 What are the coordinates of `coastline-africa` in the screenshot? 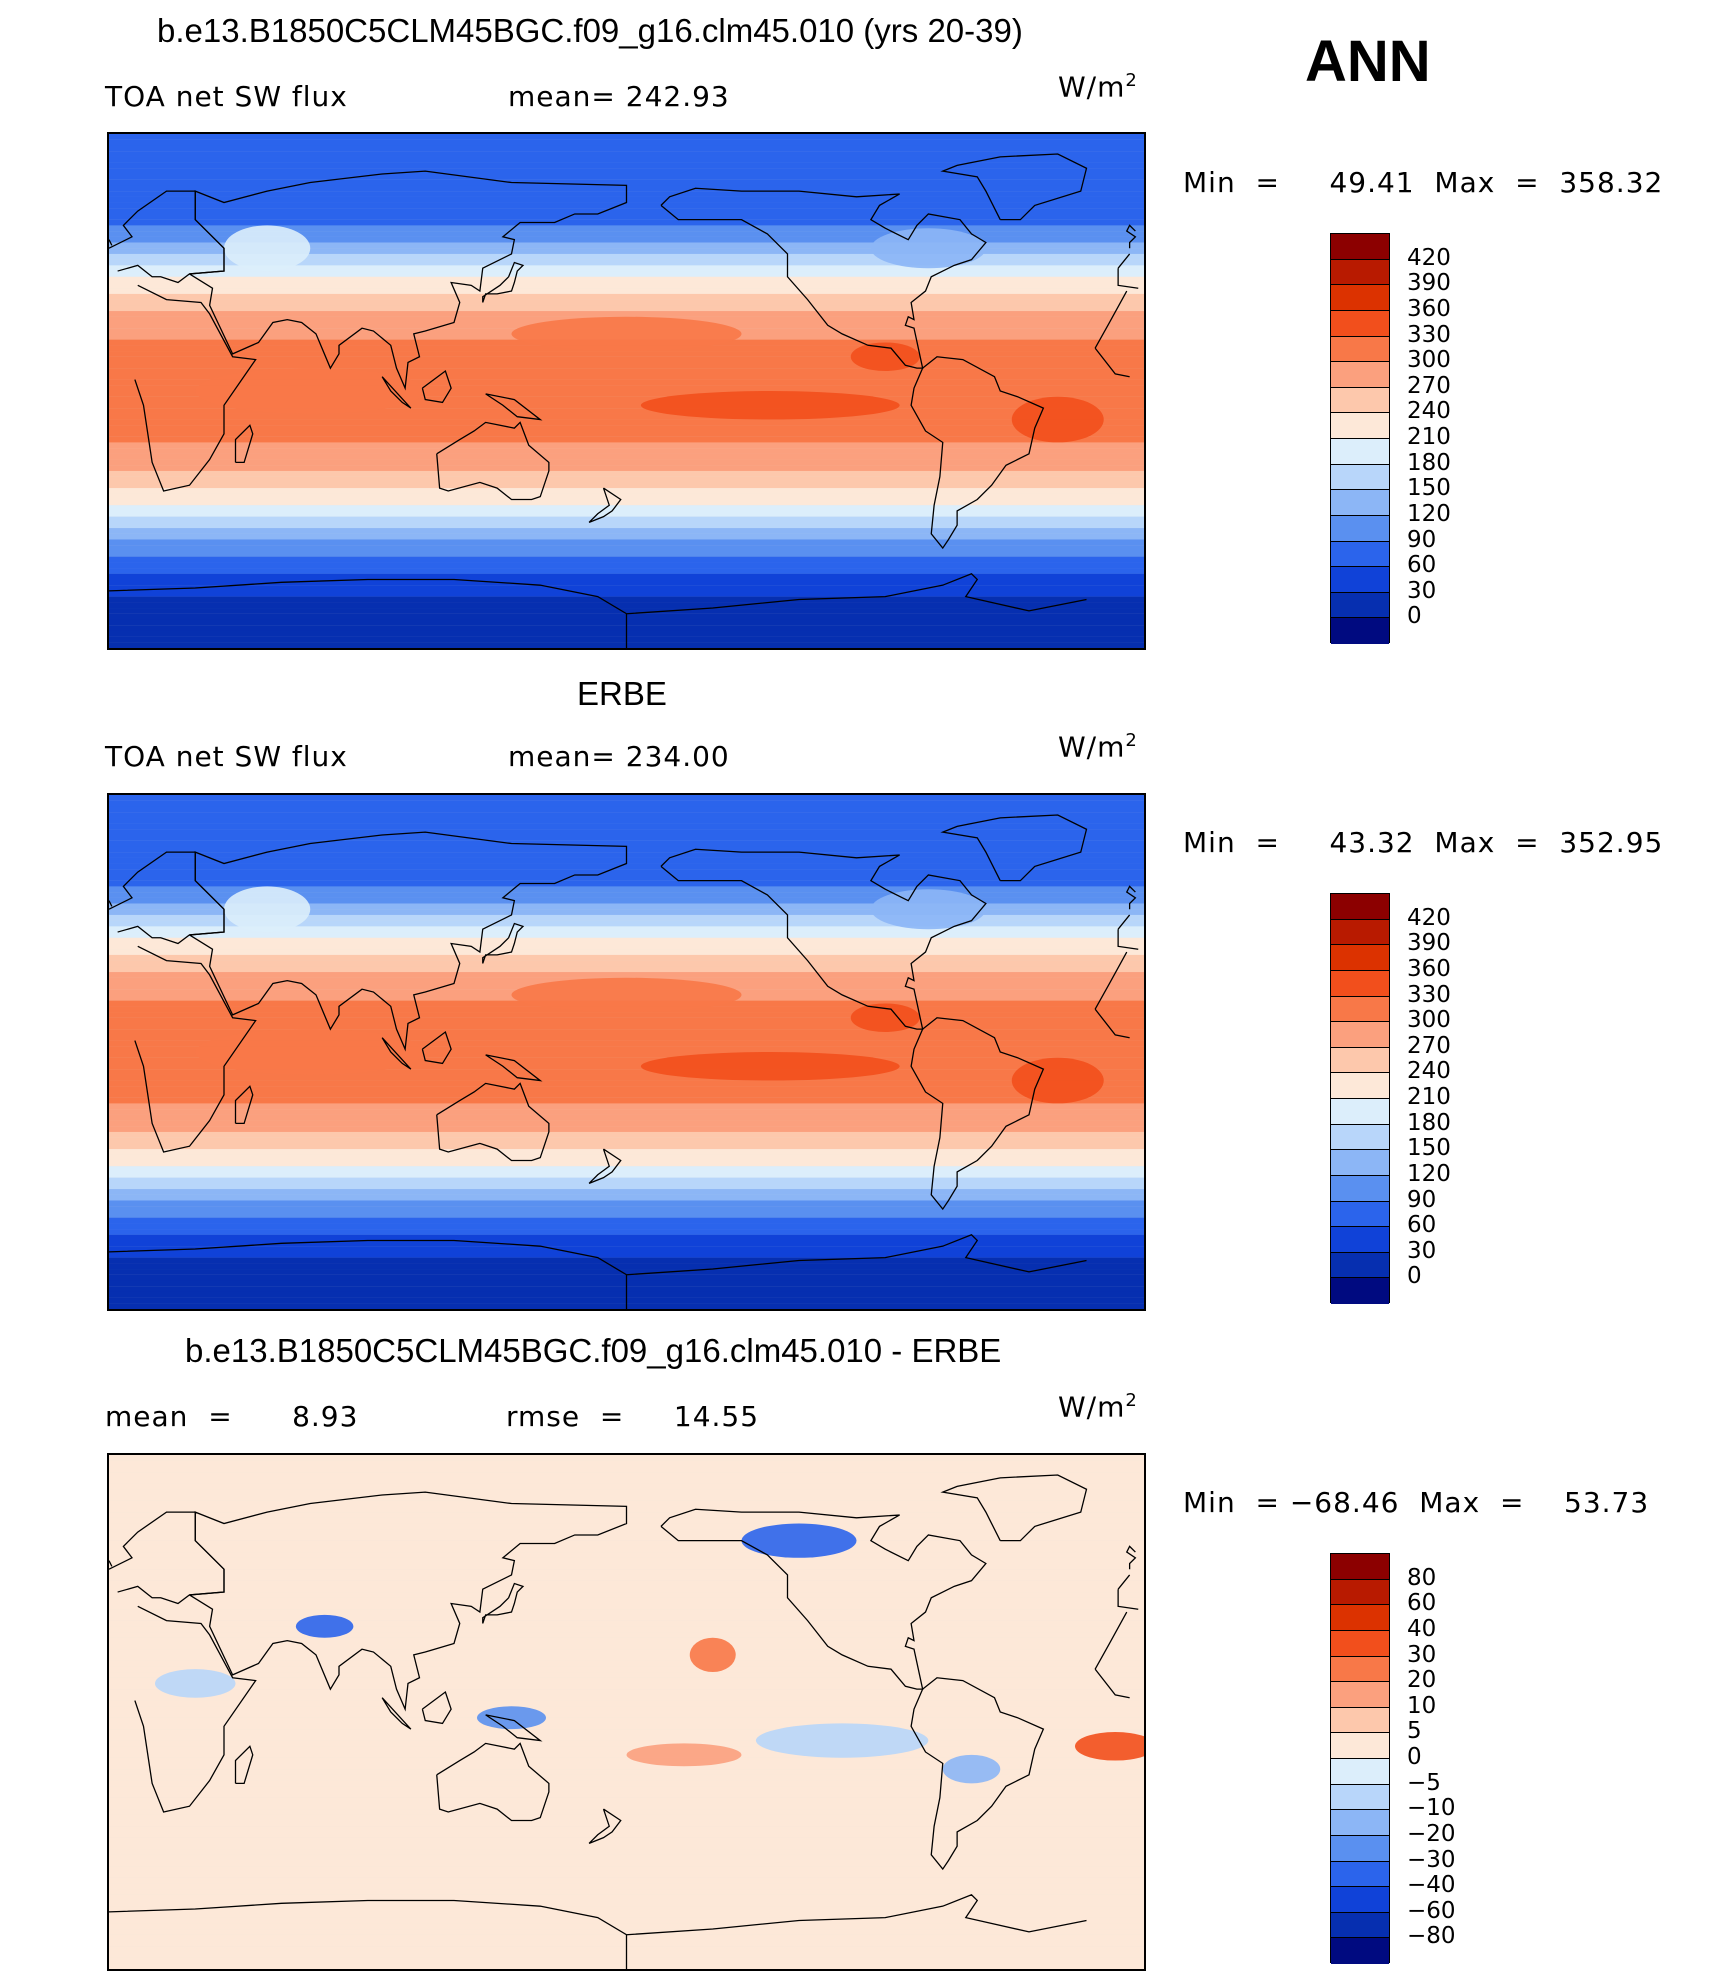 It's located at (632, 1709).